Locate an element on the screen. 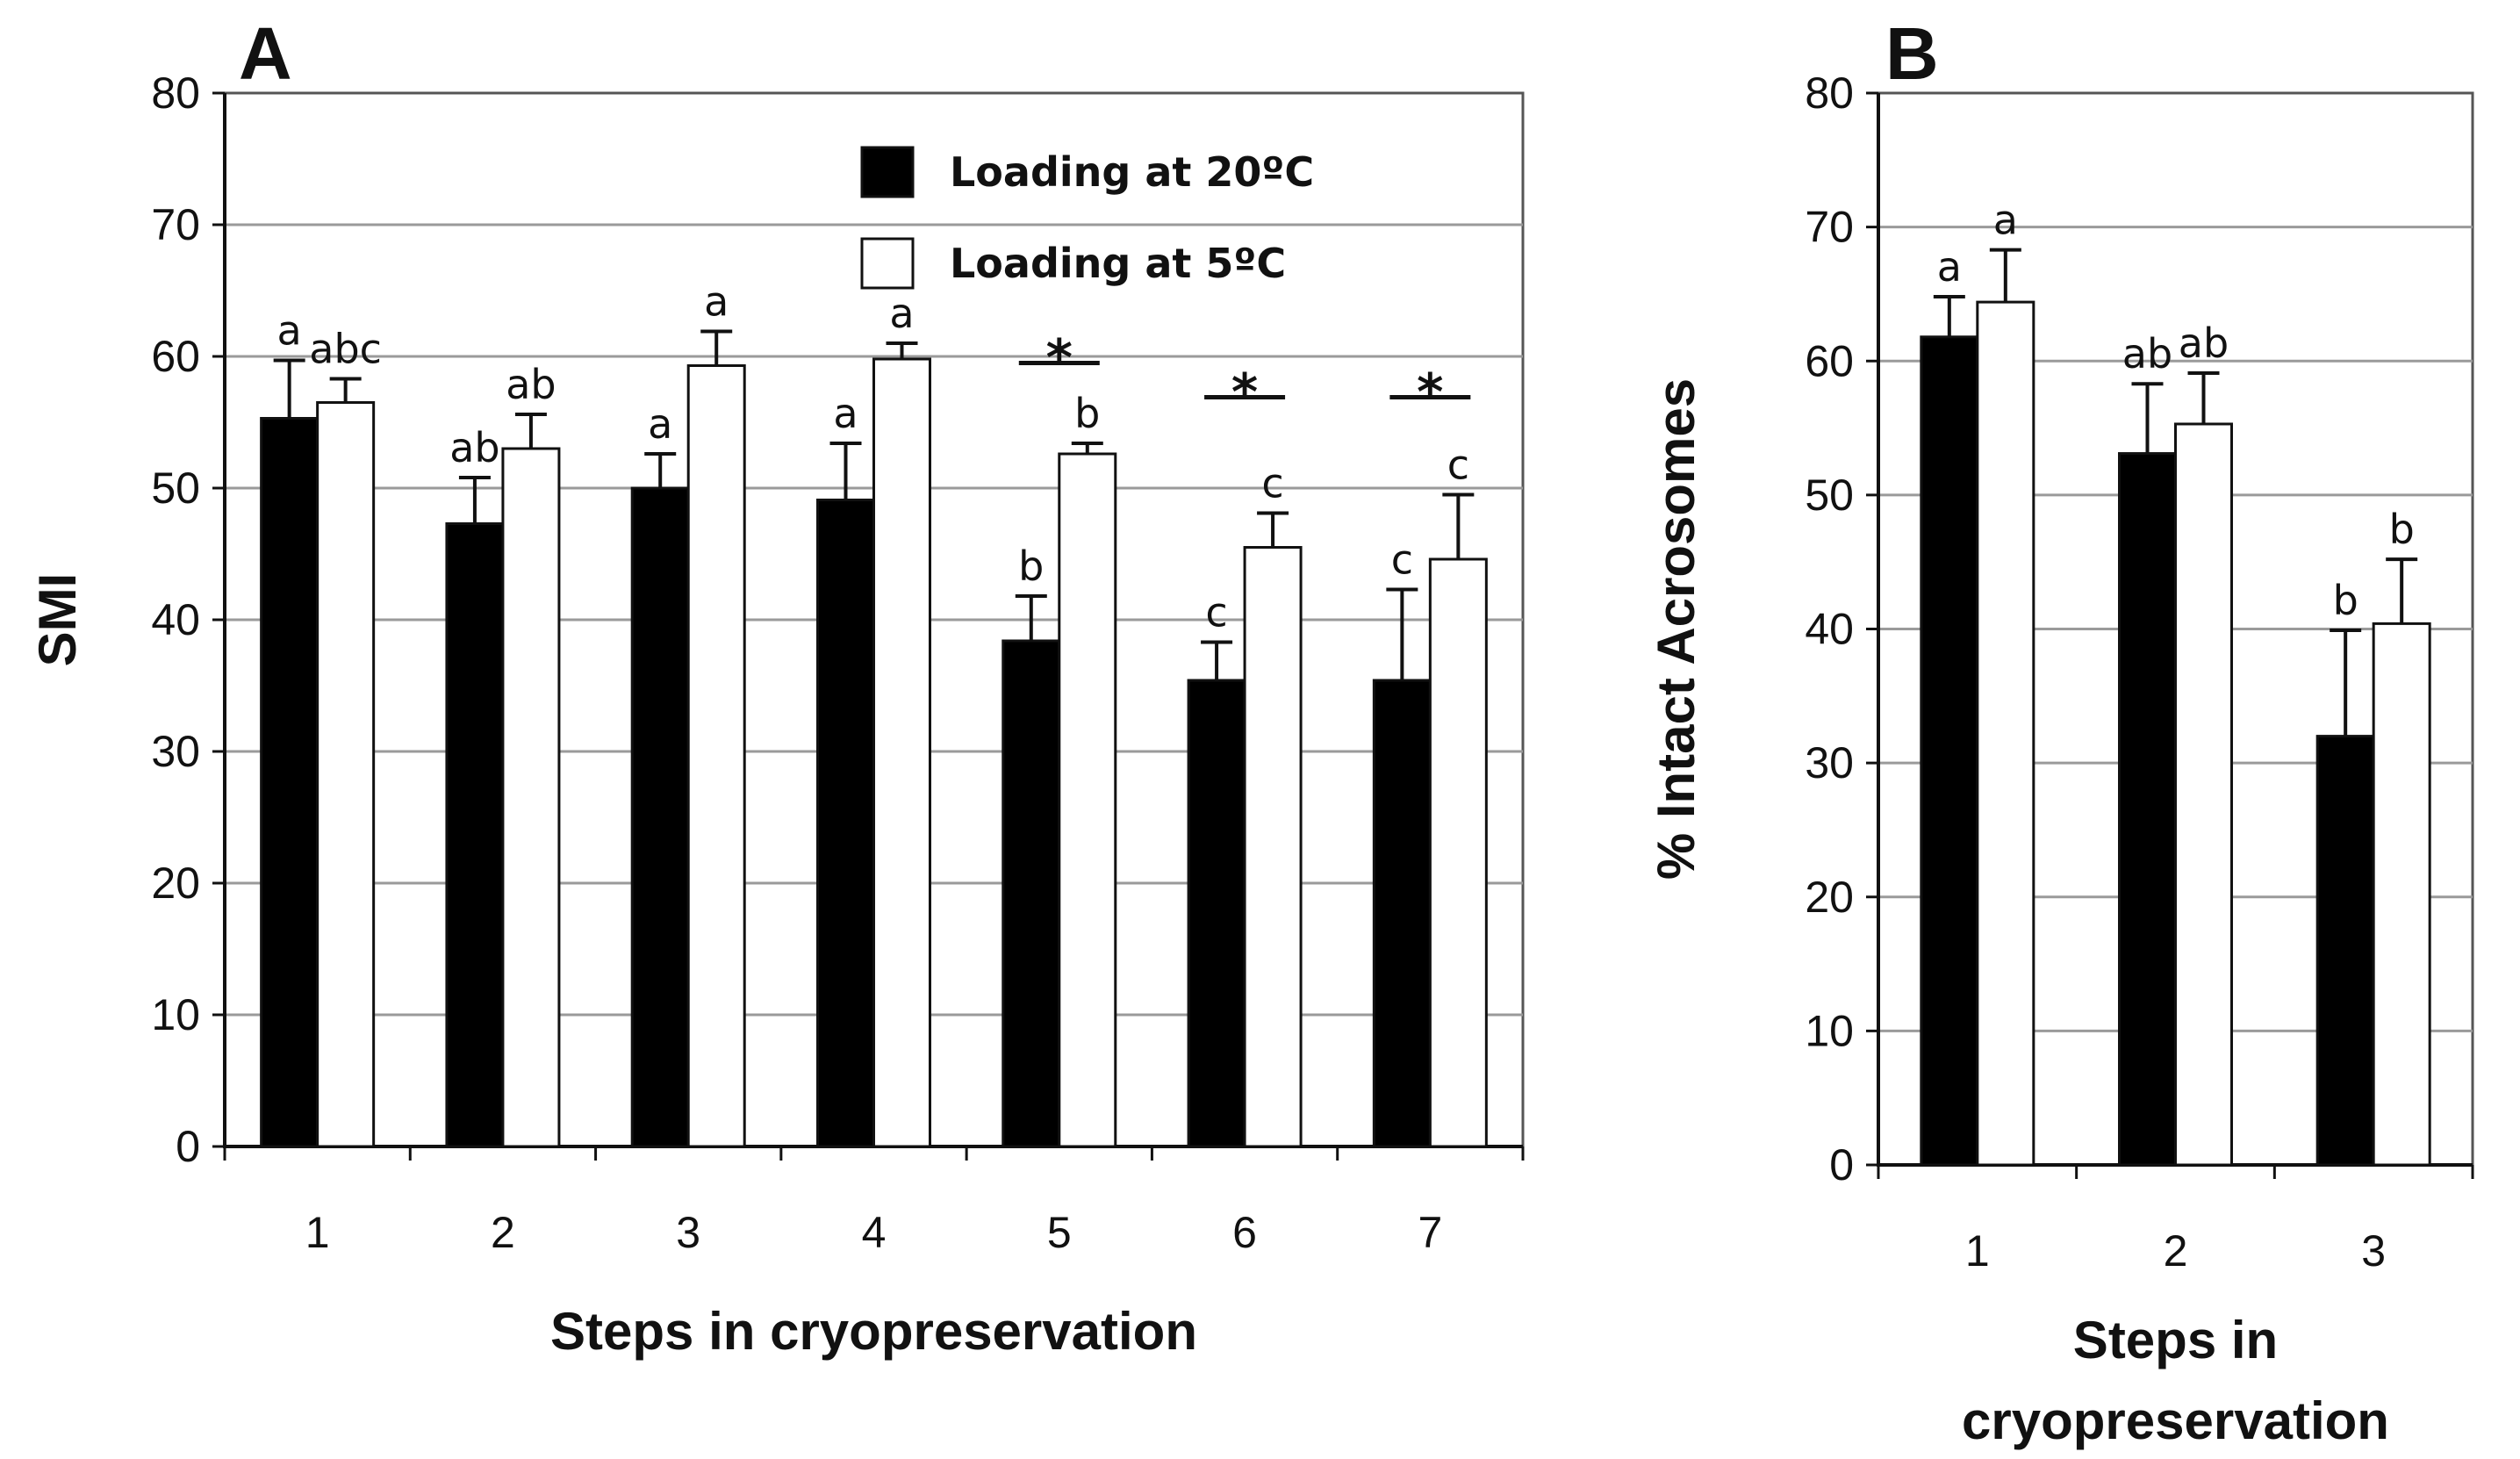  y-axis-title: % Intact Acrosomes is located at coordinates (1676, 629).